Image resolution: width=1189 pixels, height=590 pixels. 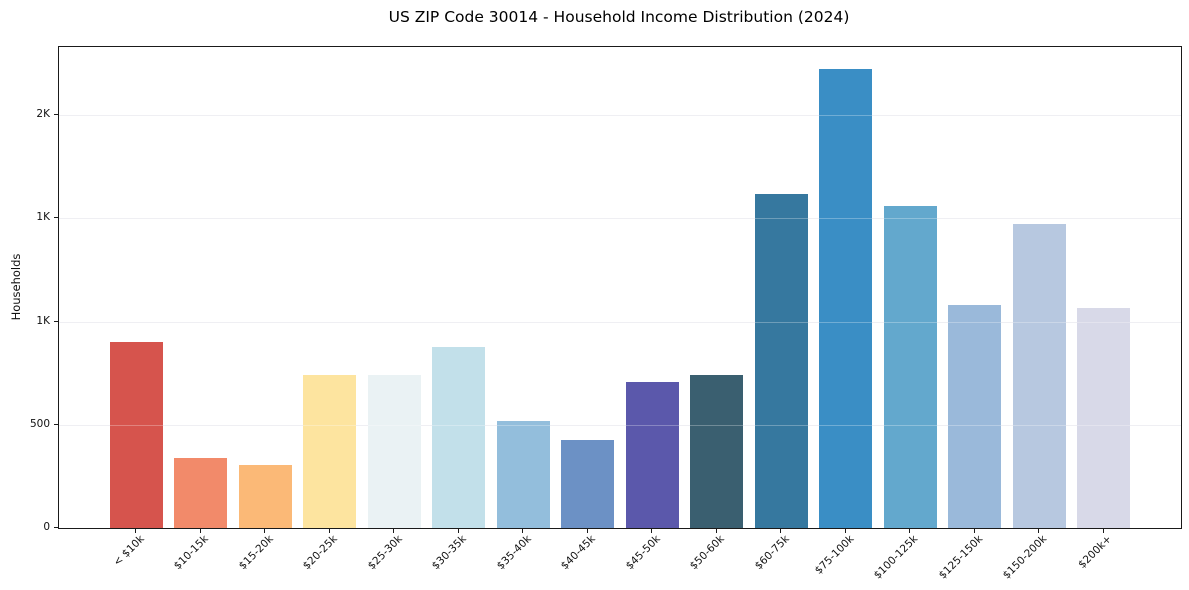 What do you see at coordinates (256, 553) in the screenshot?
I see `x-tick-label: $15-20k` at bounding box center [256, 553].